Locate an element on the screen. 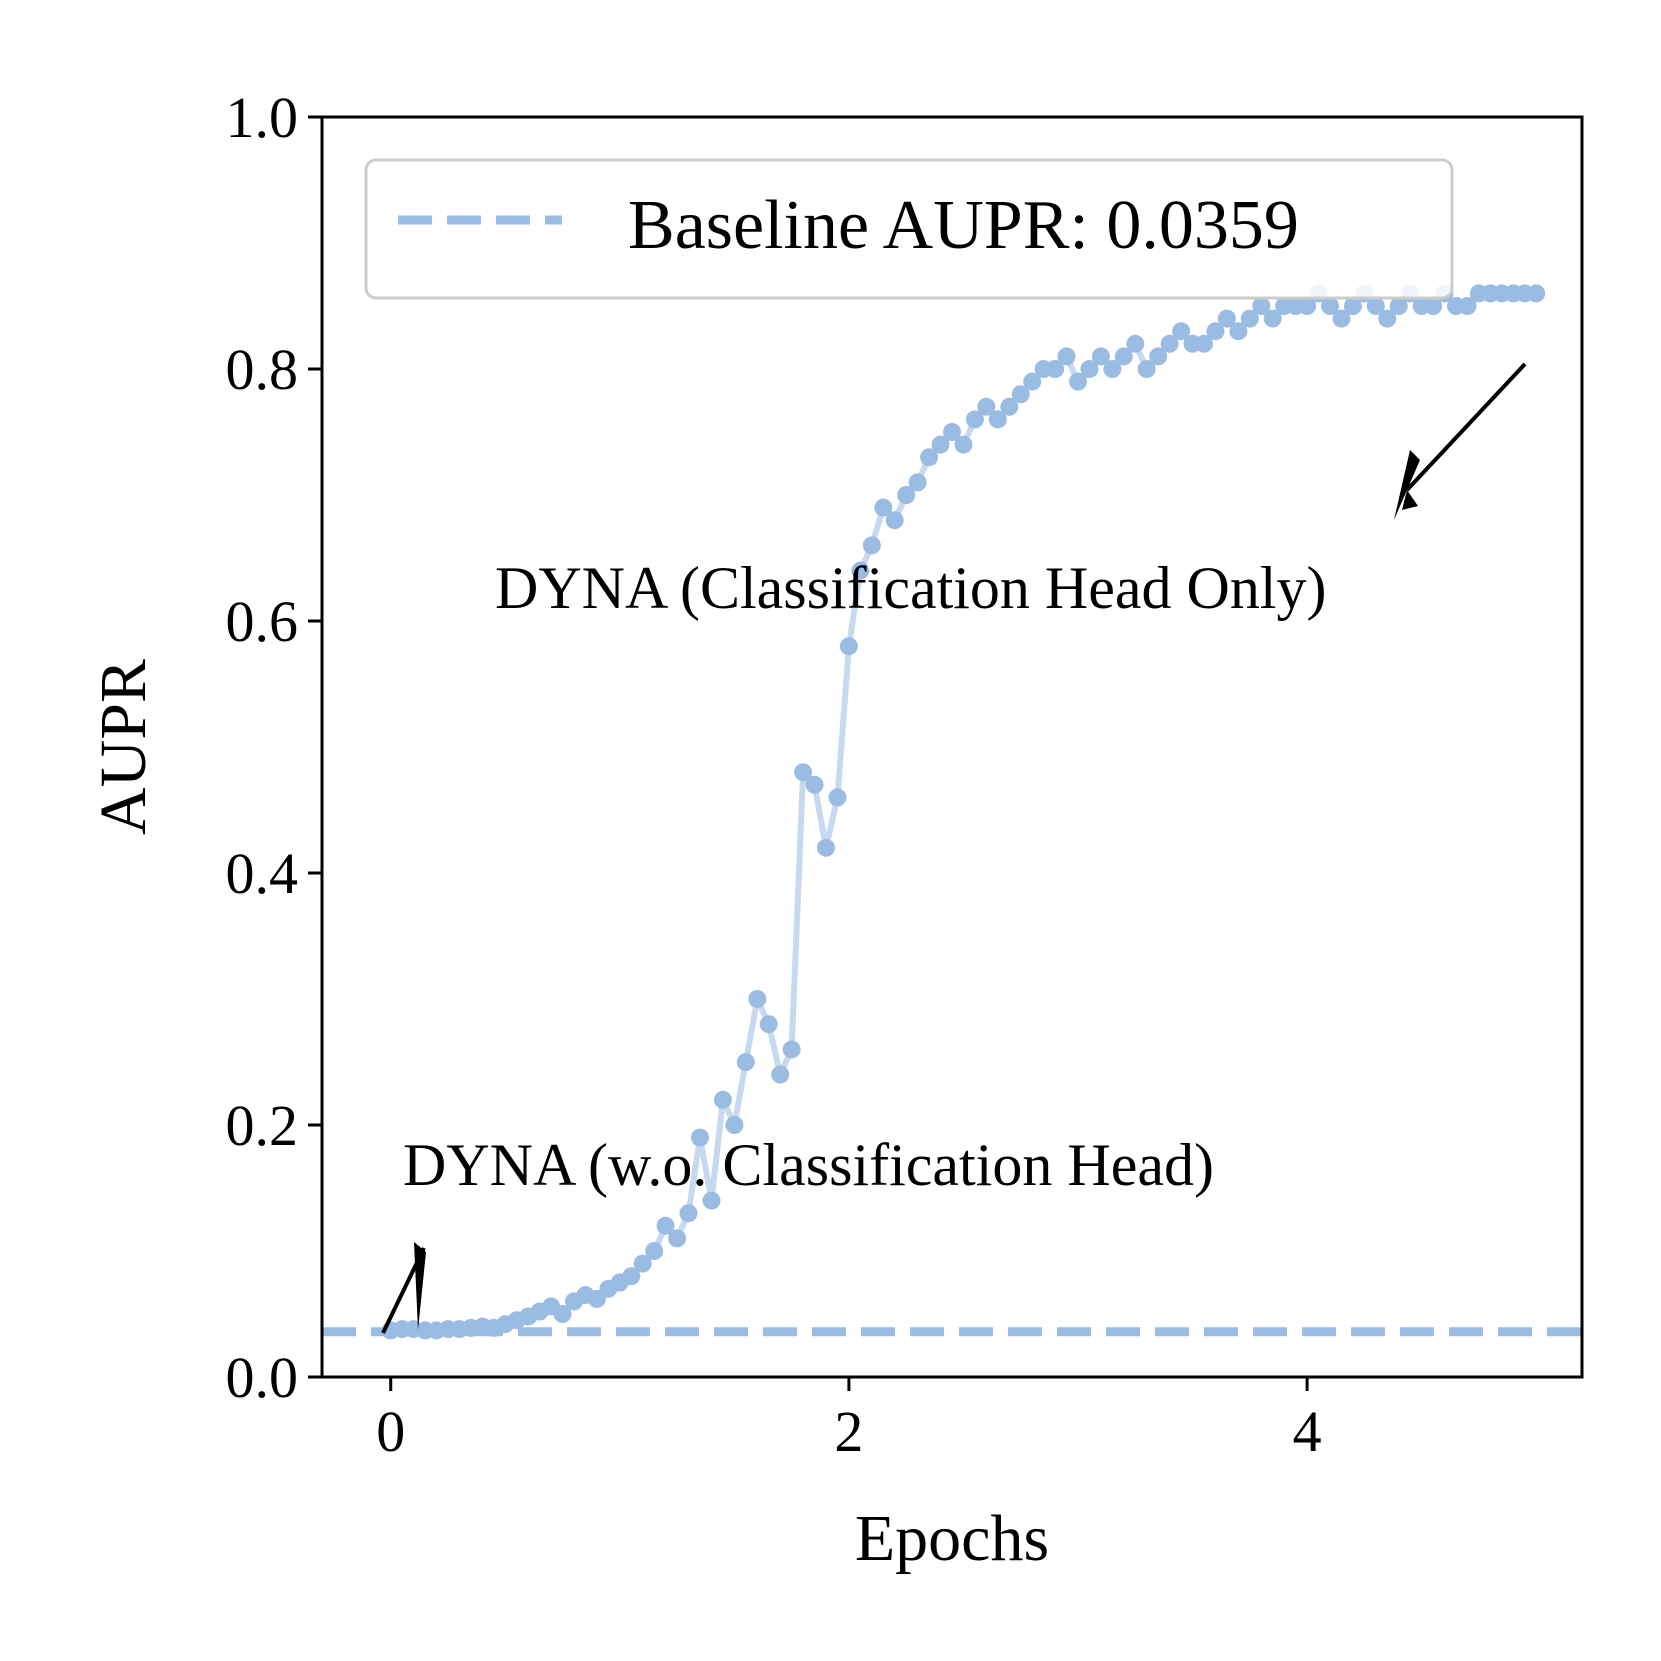  annotation-text-1: DYNA (Classification Head Only) is located at coordinates (911, 588).